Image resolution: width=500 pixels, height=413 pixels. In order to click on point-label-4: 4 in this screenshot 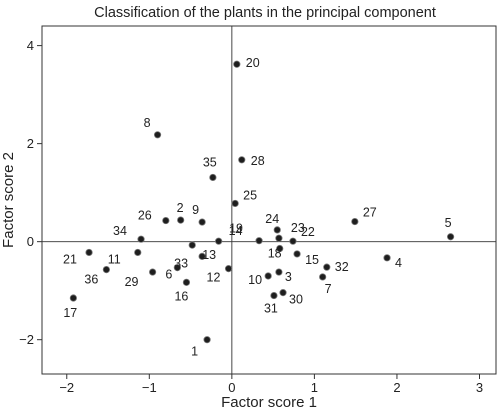, I will do `click(398, 263)`.